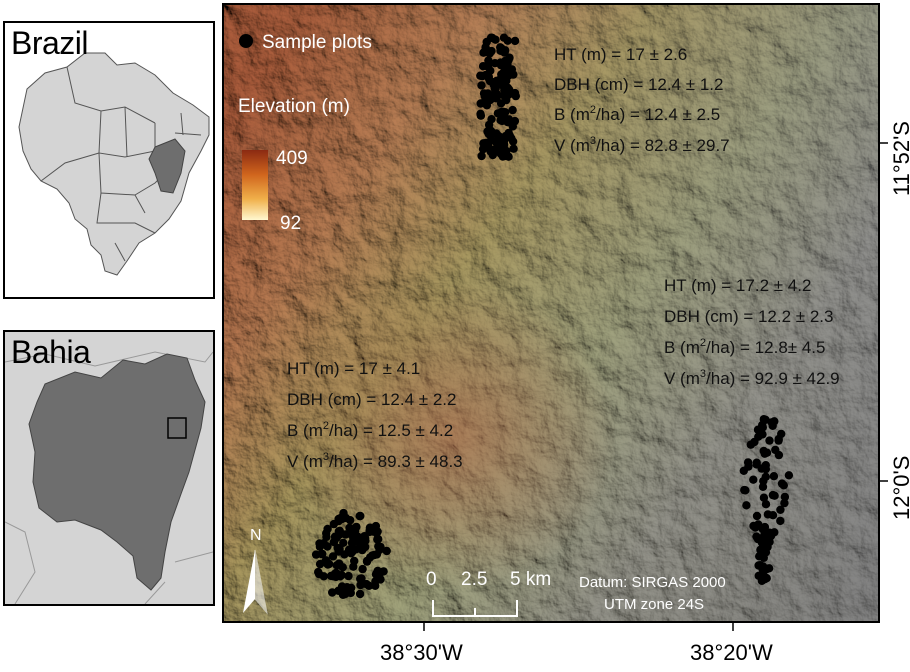 This screenshot has height=672, width=910. What do you see at coordinates (620, 54) in the screenshot?
I see `north-ht: HT (m) = 17 ± 2.6` at bounding box center [620, 54].